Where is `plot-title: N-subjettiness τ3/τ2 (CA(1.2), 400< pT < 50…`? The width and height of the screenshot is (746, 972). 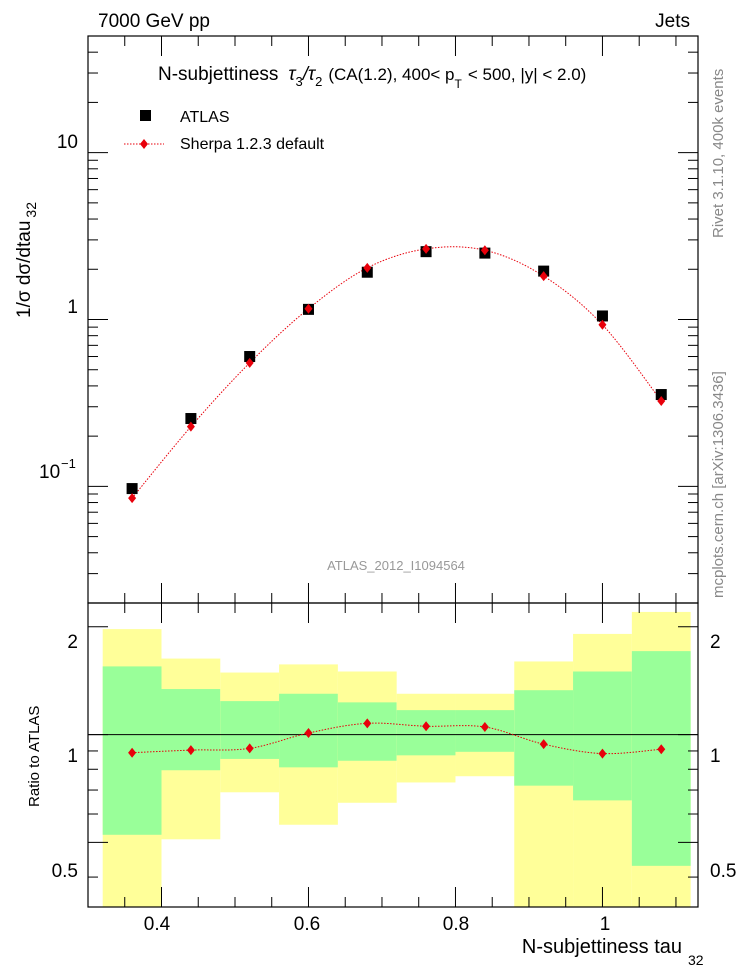 plot-title: N-subjettiness τ3/τ2 (CA(1.2), 400< pT < 50… is located at coordinates (372, 77).